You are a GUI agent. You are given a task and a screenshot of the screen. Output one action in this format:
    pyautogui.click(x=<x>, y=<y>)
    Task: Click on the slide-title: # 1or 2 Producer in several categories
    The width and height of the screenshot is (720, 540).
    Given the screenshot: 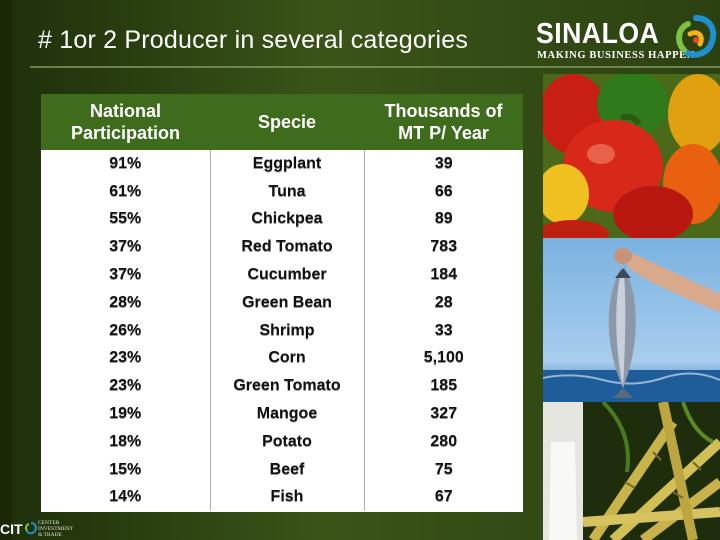 What is the action you would take?
    pyautogui.click(x=253, y=40)
    